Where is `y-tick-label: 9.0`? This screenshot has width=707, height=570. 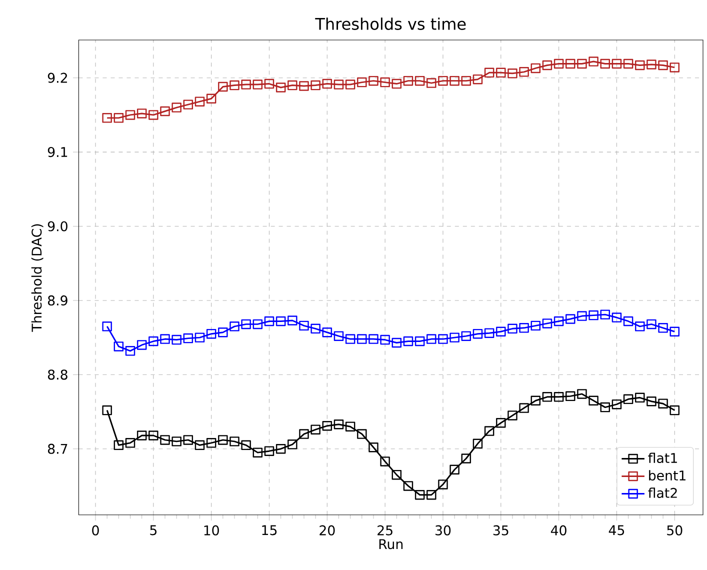
y-tick-label: 9.0 is located at coordinates (58, 226).